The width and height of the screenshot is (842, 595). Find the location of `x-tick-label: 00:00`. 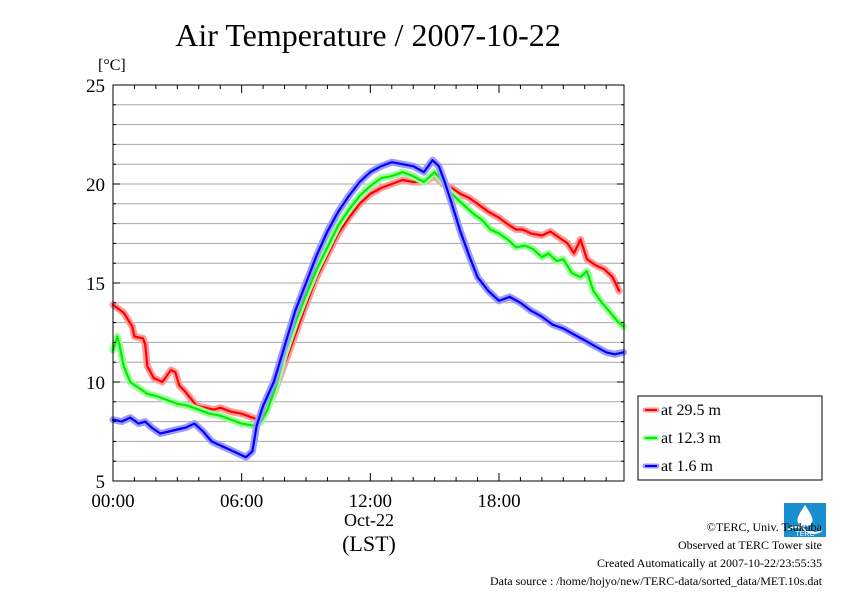

x-tick-label: 00:00 is located at coordinates (112, 501).